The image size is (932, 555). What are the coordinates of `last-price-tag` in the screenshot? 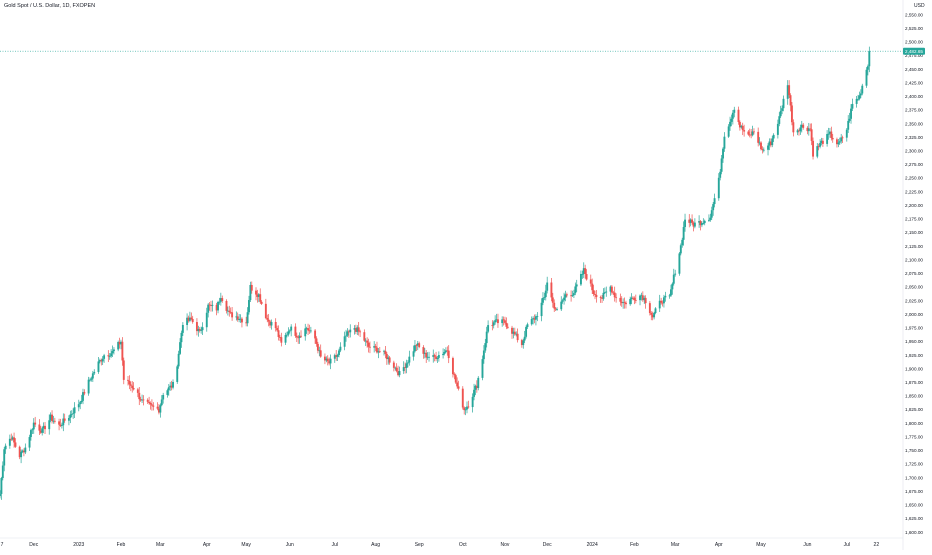 It's located at (914, 51).